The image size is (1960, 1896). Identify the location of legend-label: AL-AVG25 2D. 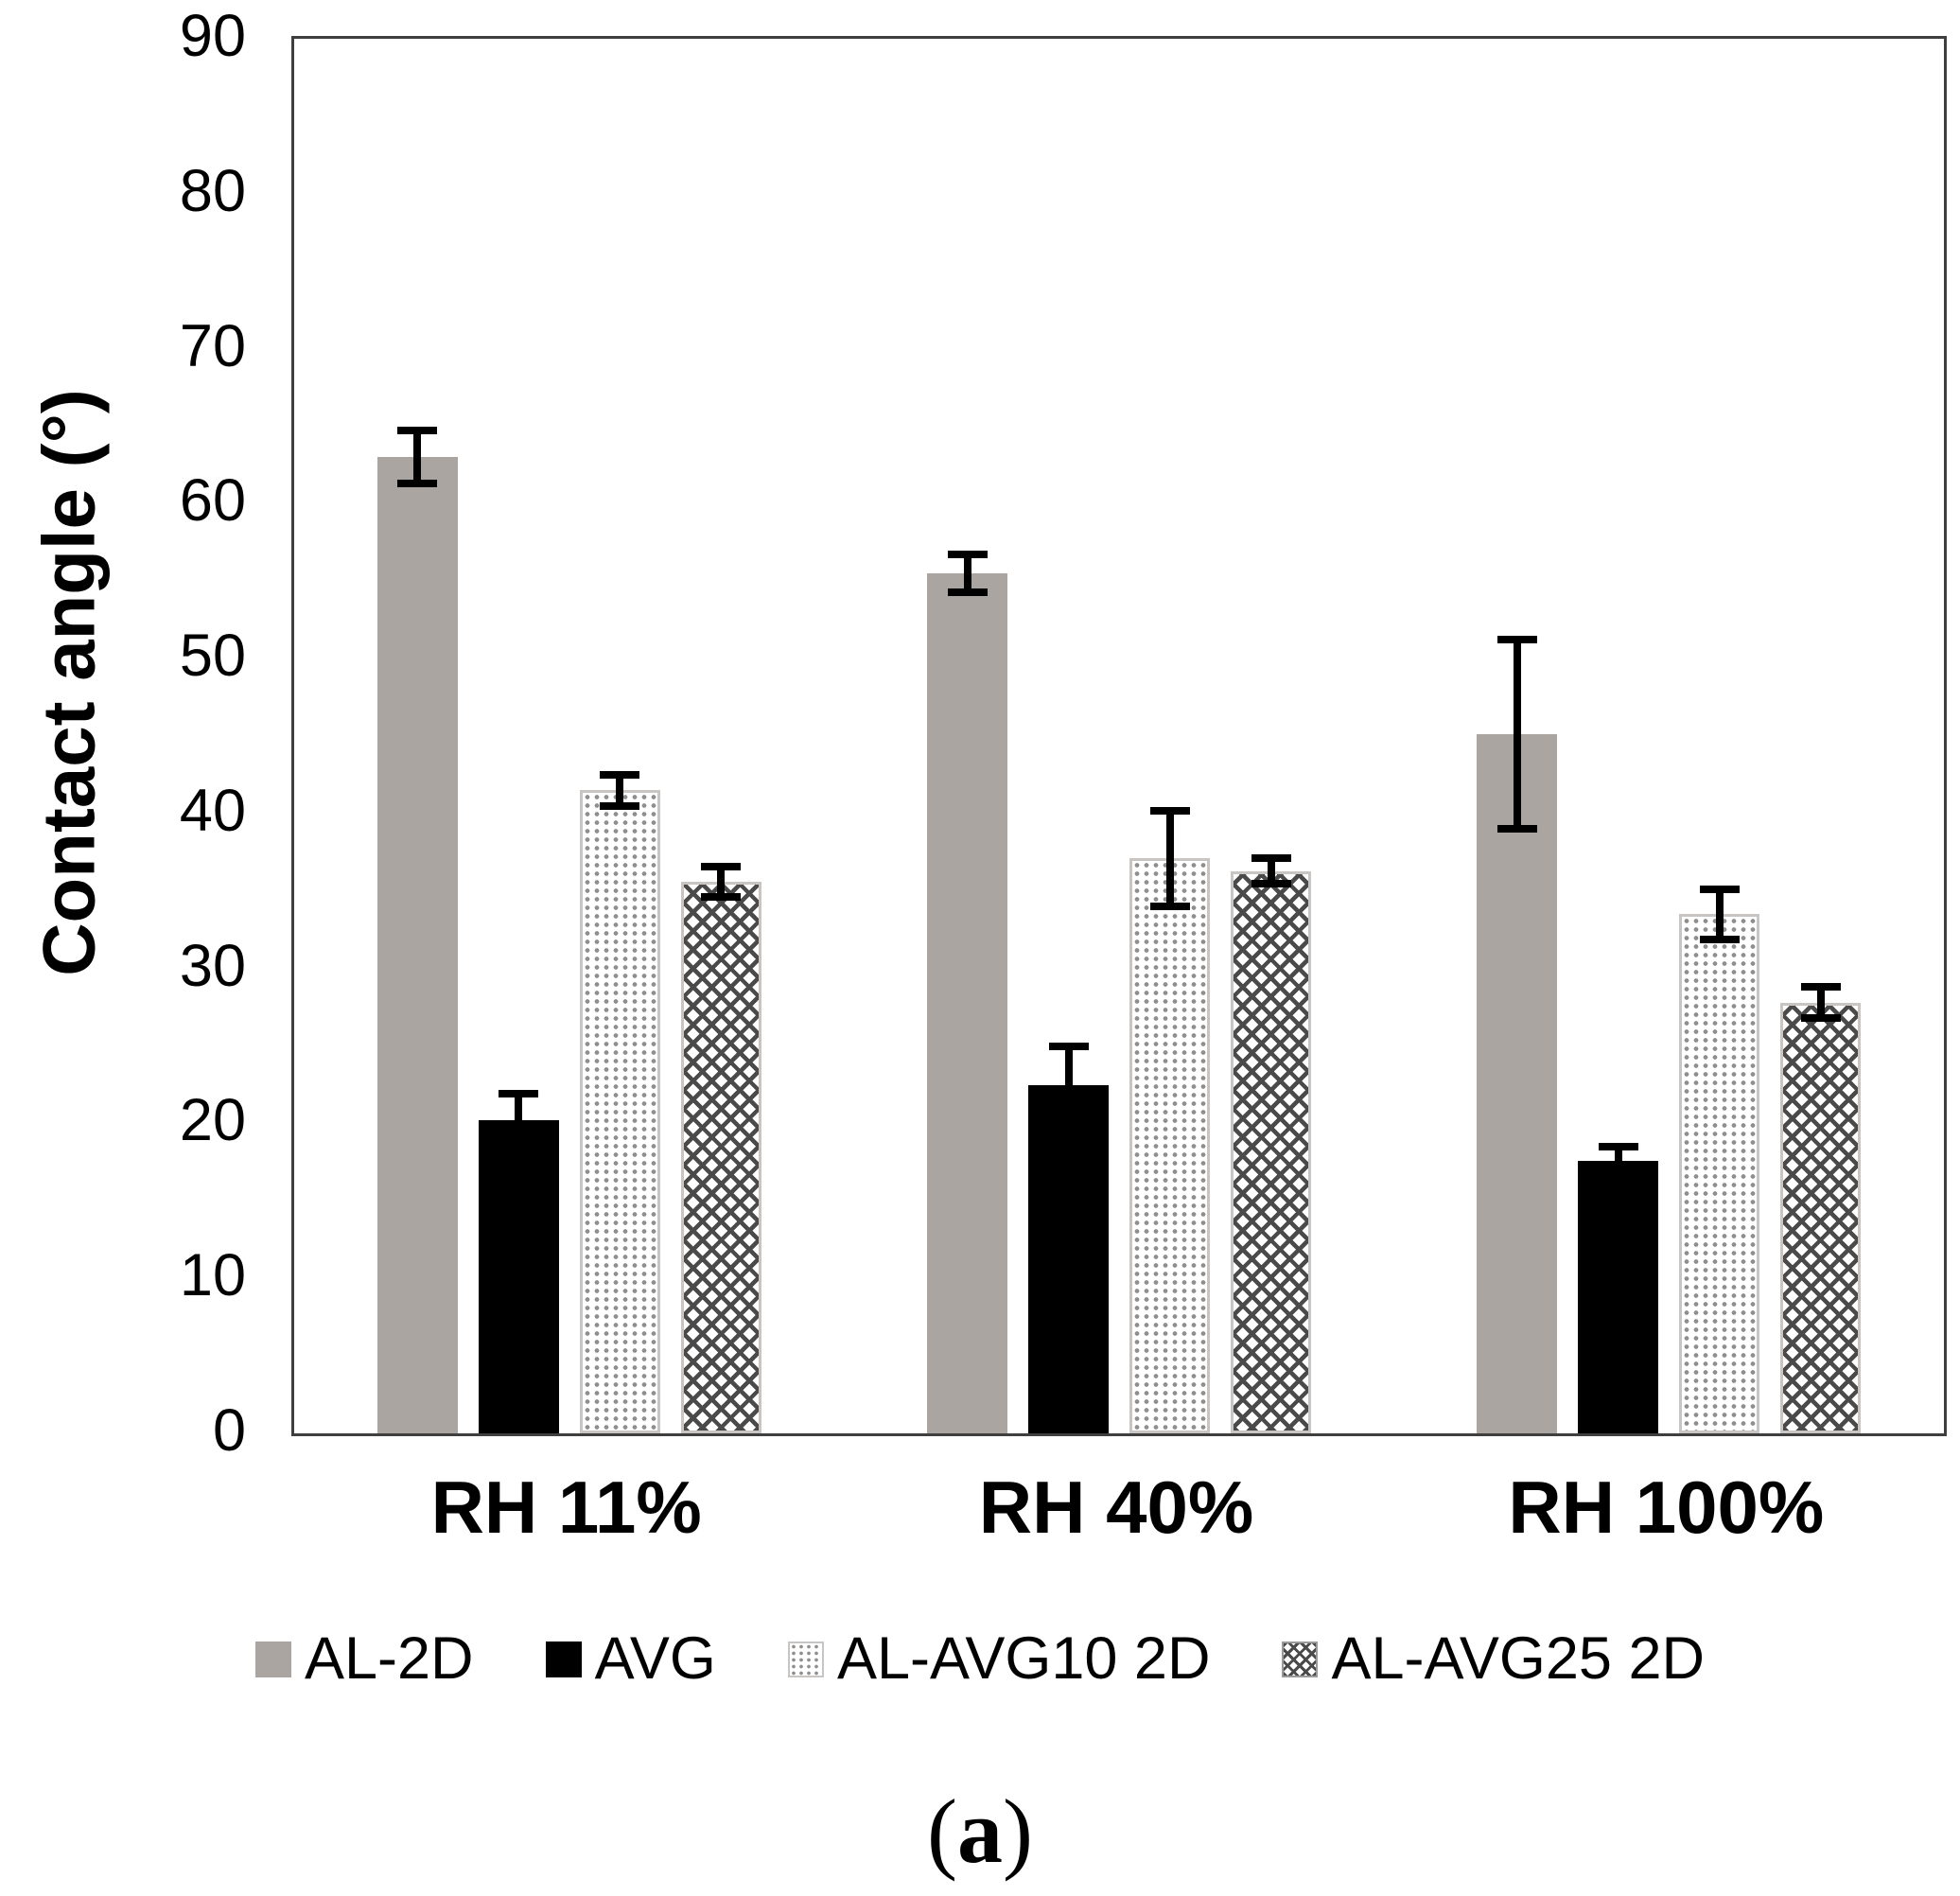
(1518, 1658).